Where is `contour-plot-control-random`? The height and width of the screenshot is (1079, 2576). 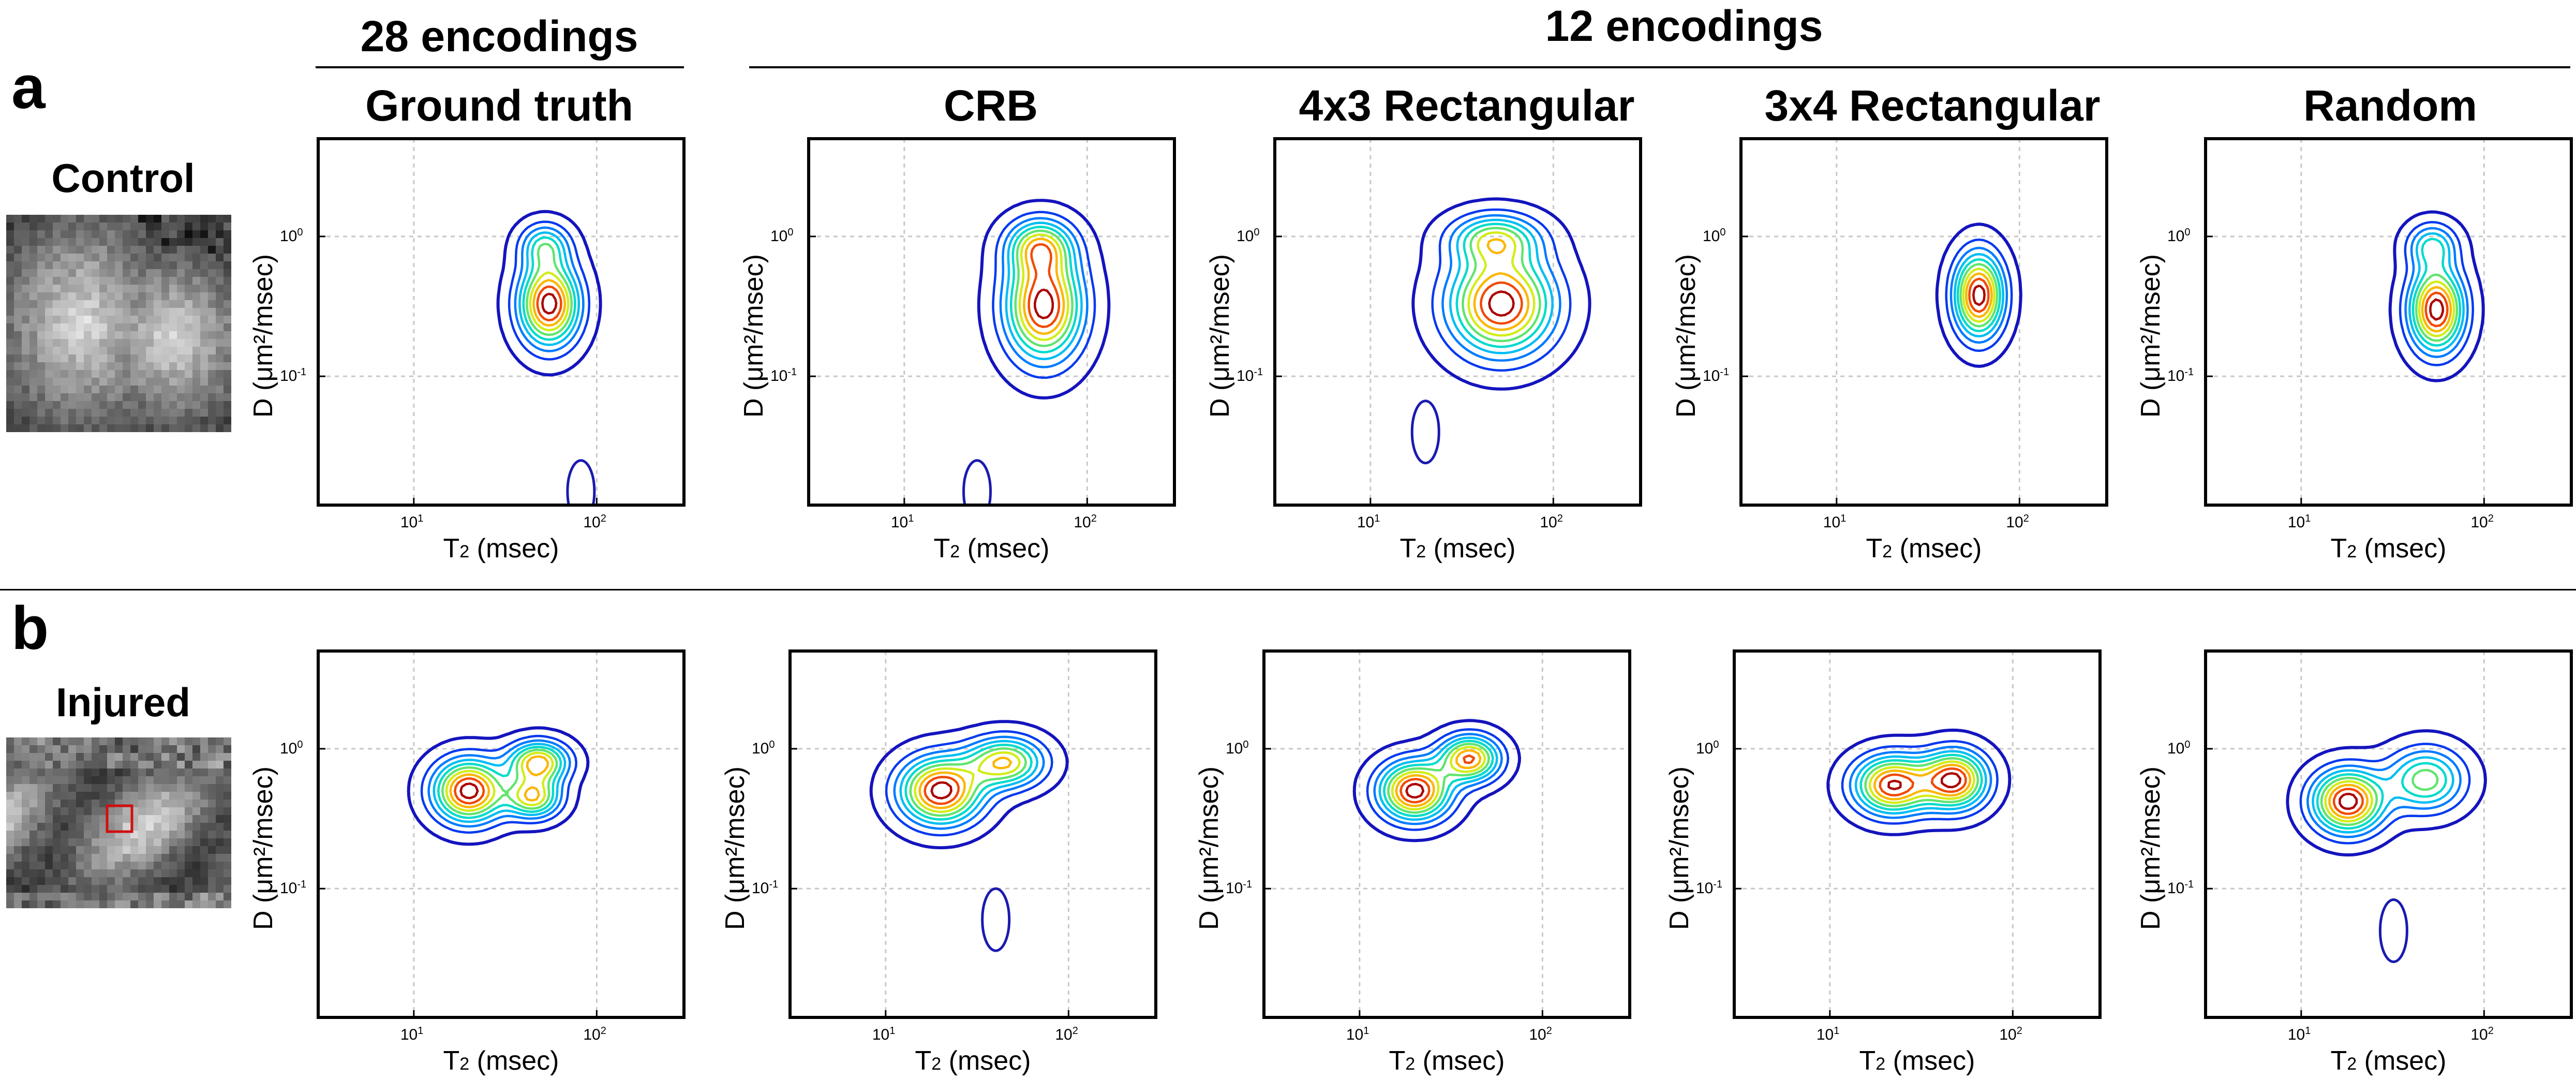
contour-plot-control-random is located at coordinates (2388, 322).